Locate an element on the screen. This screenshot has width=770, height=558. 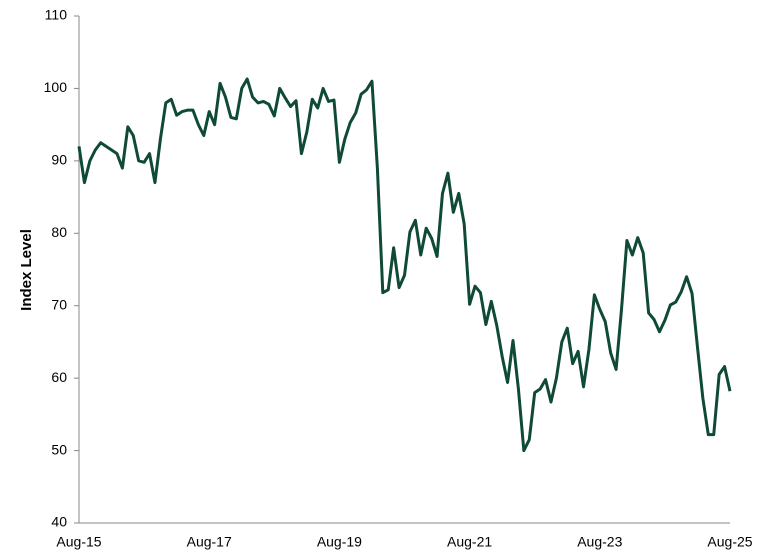
x-tick-label: Aug-25 is located at coordinates (729, 542).